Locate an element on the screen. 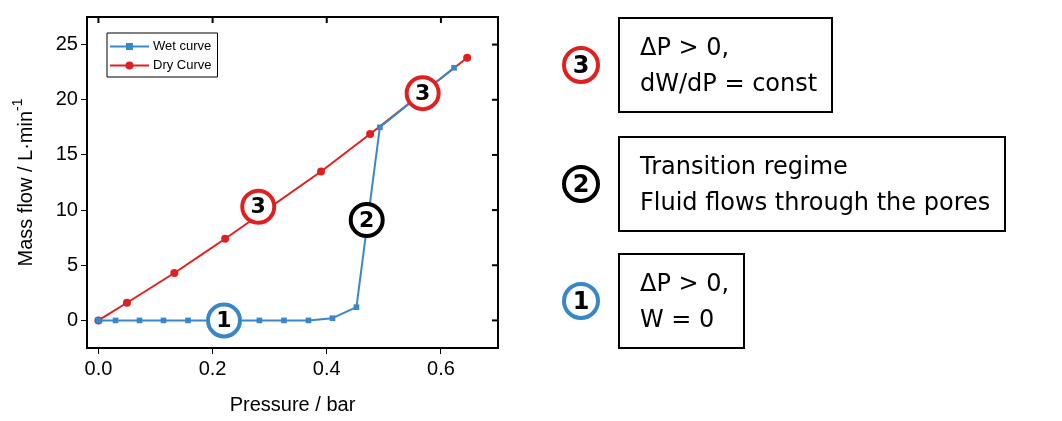  y-tick-label: 0 is located at coordinates (72, 318).